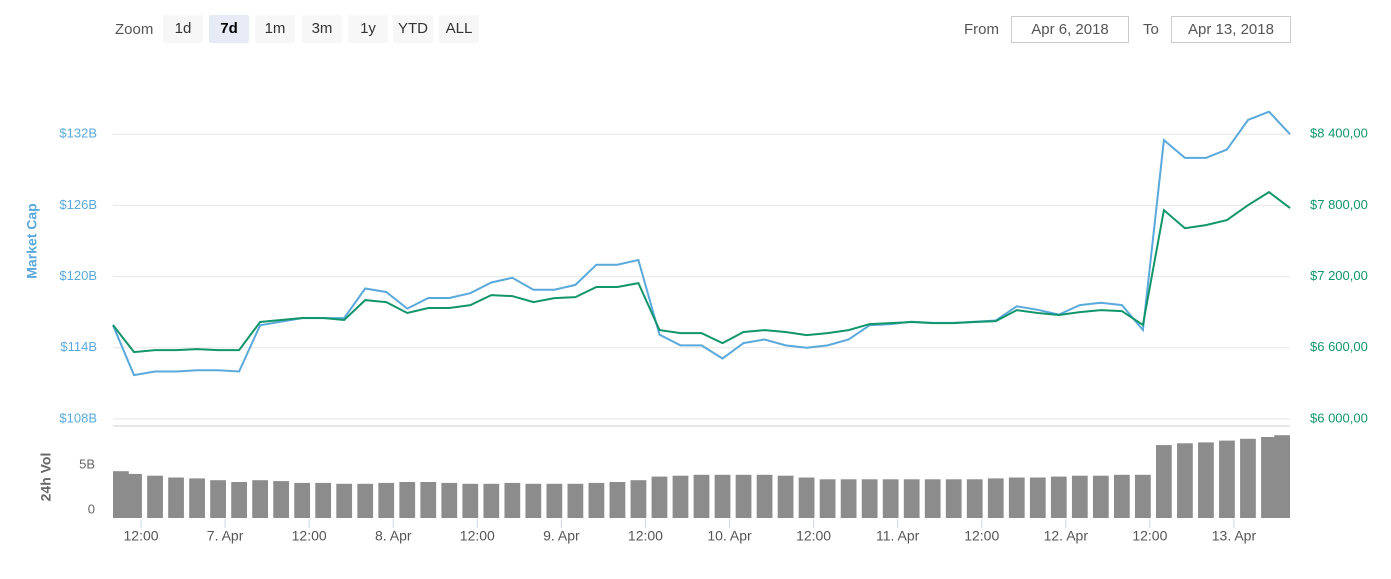 Image resolution: width=1391 pixels, height=579 pixels. Describe the element at coordinates (322, 29) in the screenshot. I see `zoom-button: 3m` at that location.